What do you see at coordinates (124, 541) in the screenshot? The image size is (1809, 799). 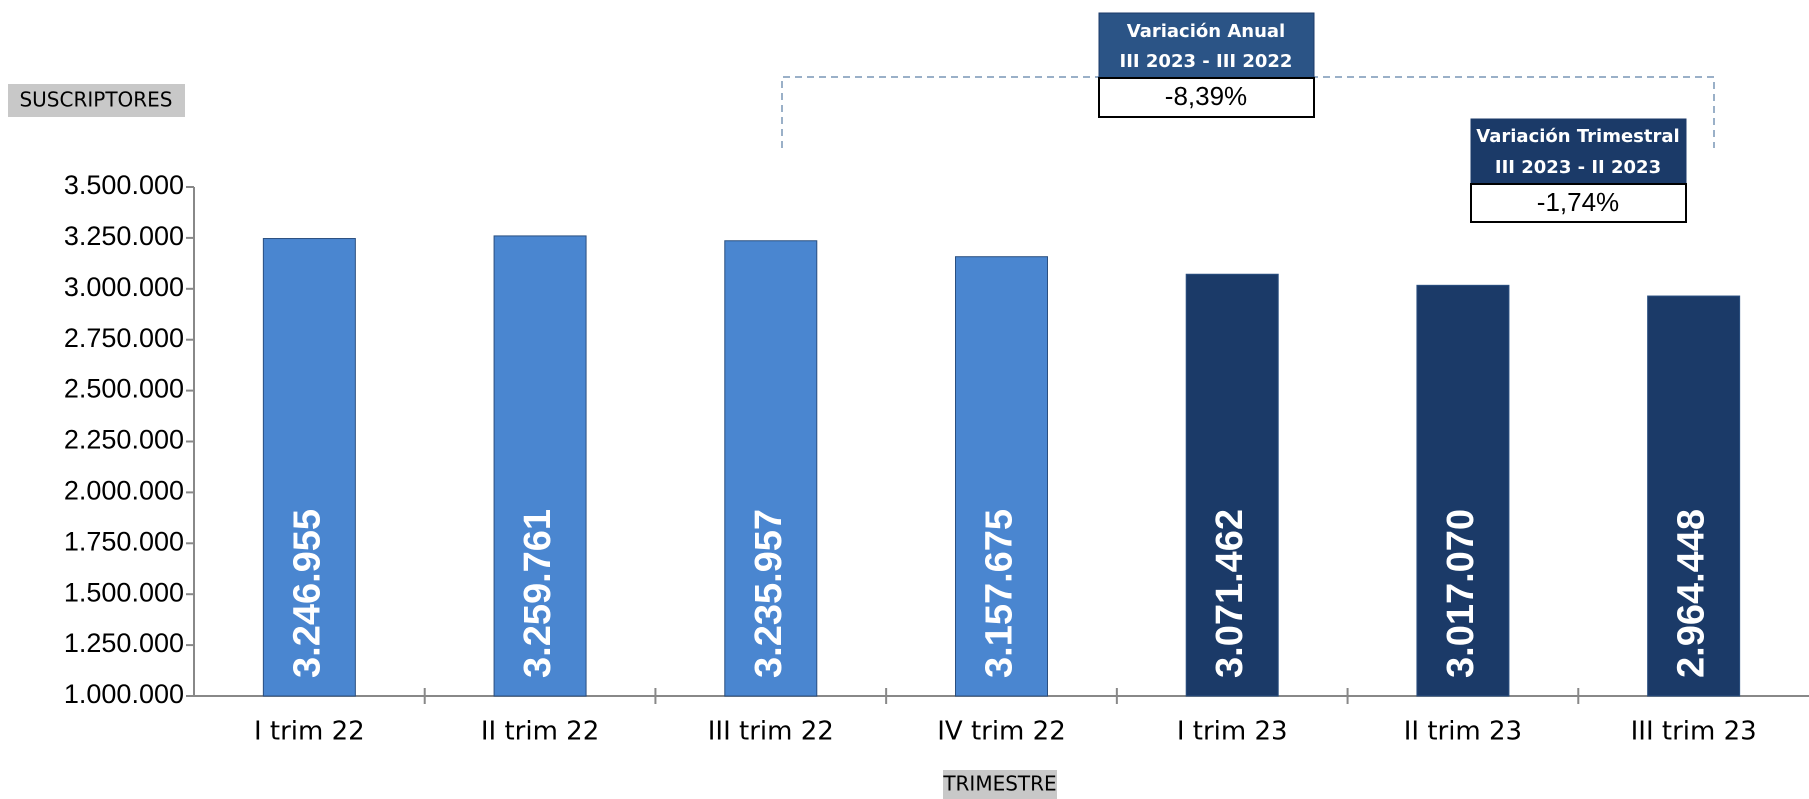 I see `y-tick-label: 1.750.000` at bounding box center [124, 541].